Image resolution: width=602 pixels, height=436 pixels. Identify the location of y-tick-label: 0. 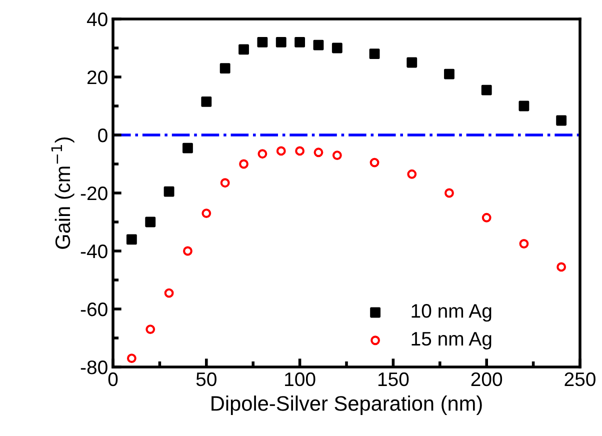
(103, 135).